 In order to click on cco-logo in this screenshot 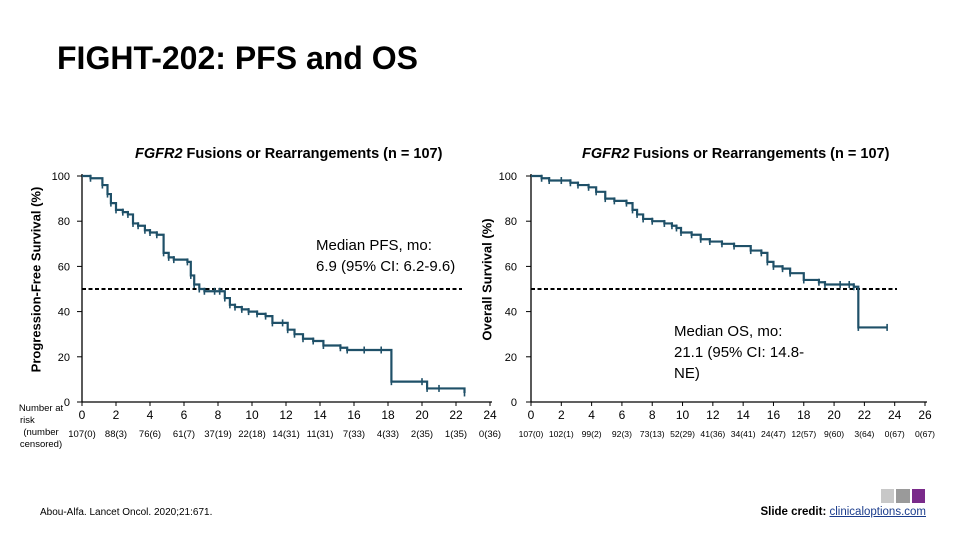, I will do `click(903, 496)`.